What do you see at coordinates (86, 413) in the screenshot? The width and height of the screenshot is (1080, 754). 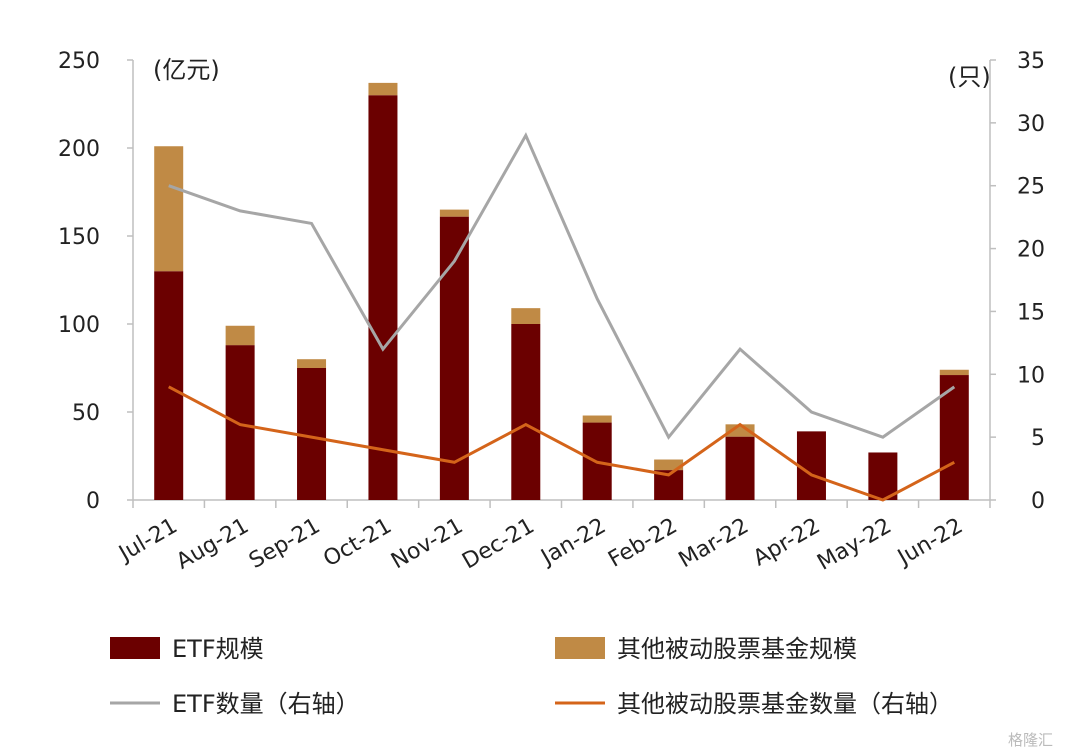 I see `left-tick-label: 50` at bounding box center [86, 413].